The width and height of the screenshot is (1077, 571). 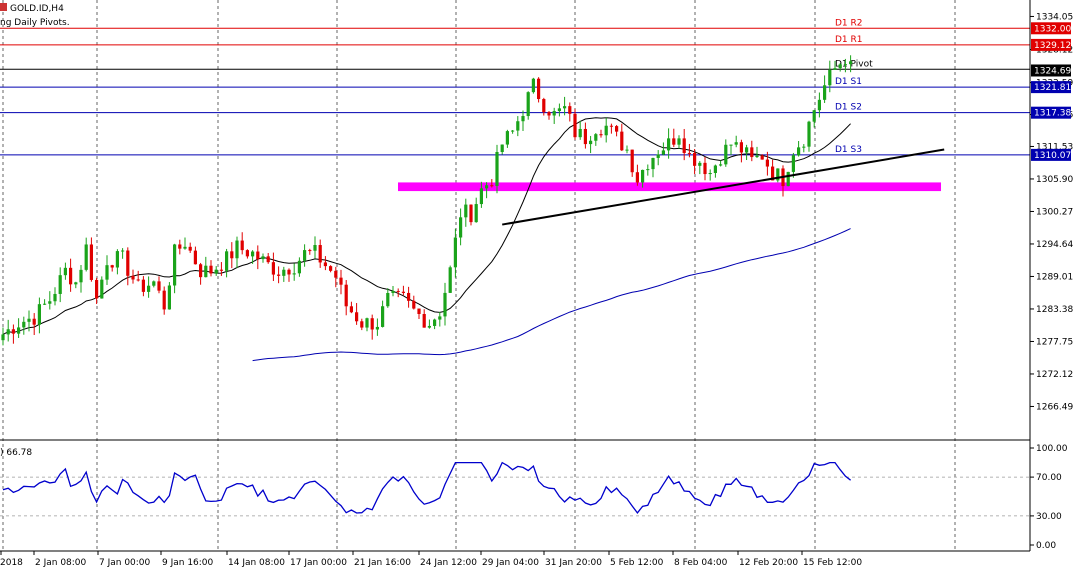 I want to click on time-tick-label: 15 Feb 12:00, so click(x=832, y=563).